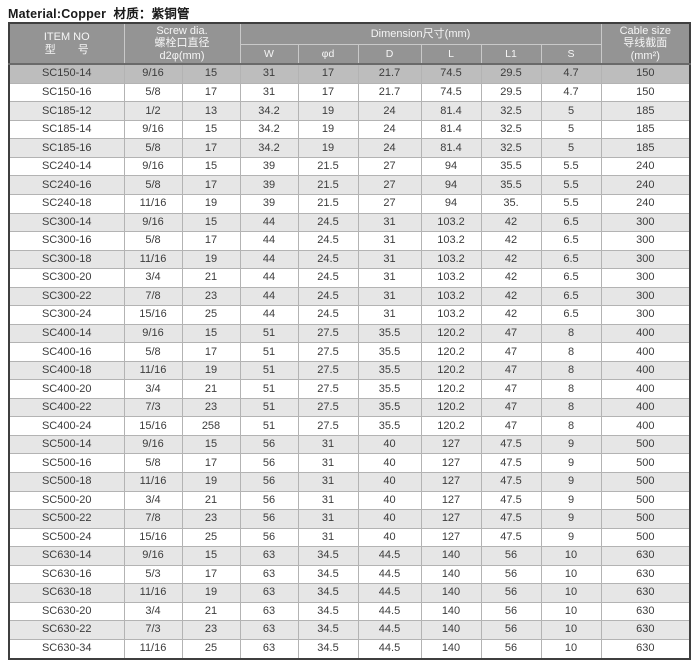 This screenshot has height=666, width=700. Describe the element at coordinates (66, 463) in the screenshot. I see `cell-item-no: SC500-16` at that location.